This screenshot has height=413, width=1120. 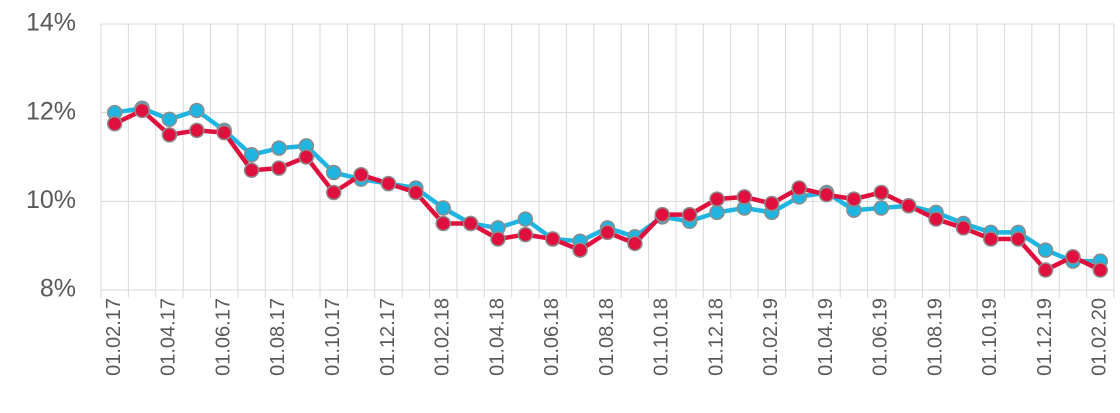 I want to click on x-tick-label: 01.08.17, so click(x=278, y=337).